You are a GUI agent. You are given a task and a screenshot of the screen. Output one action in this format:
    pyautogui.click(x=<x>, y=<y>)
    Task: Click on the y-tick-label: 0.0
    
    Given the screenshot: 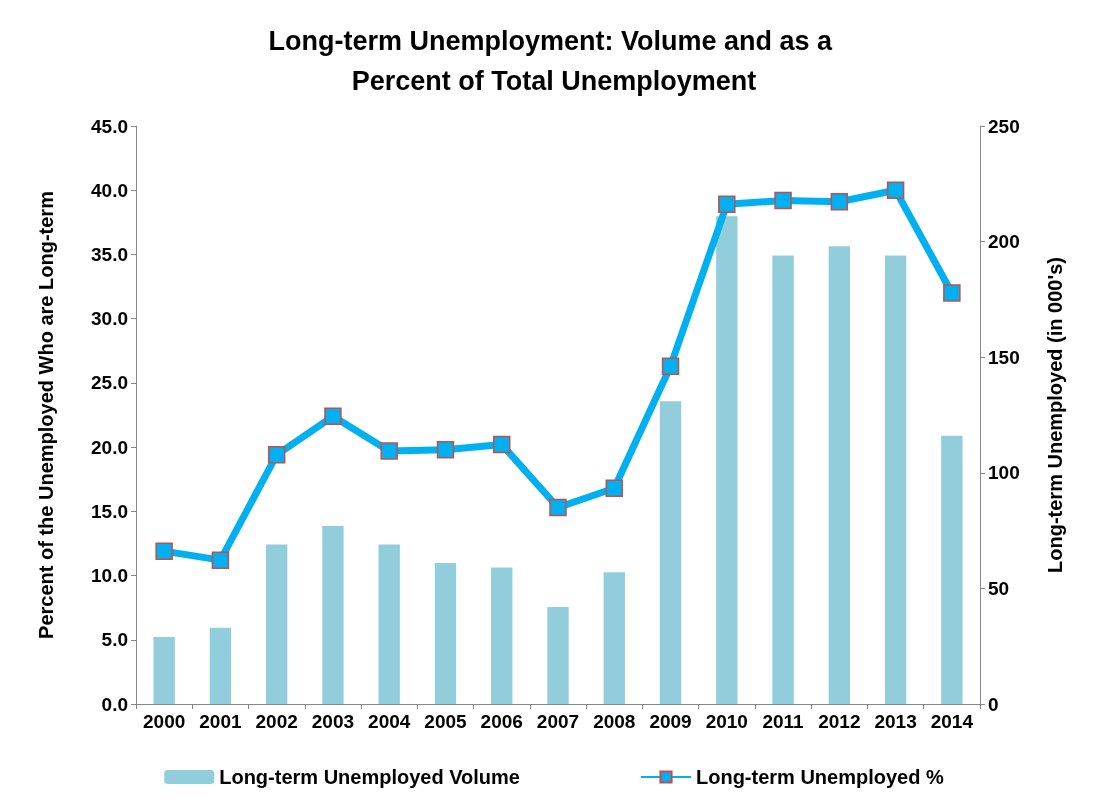 What is the action you would take?
    pyautogui.click(x=114, y=704)
    